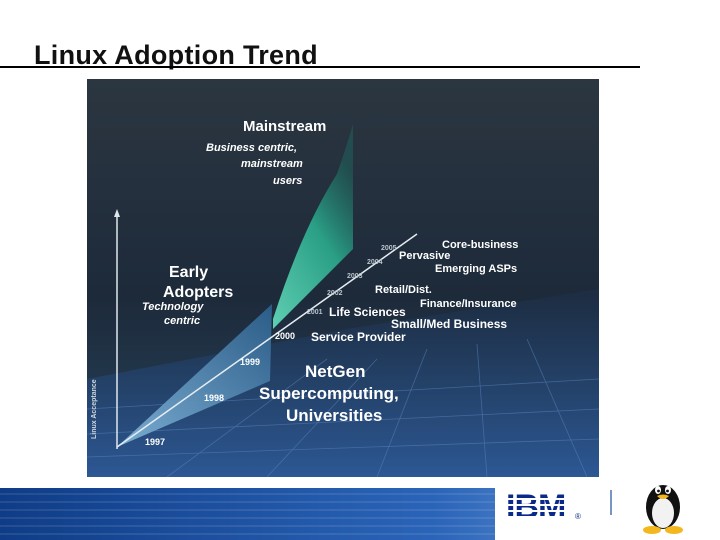 Image resolution: width=720 pixels, height=540 pixels. What do you see at coordinates (250, 362) in the screenshot?
I see `year-1999: 1999` at bounding box center [250, 362].